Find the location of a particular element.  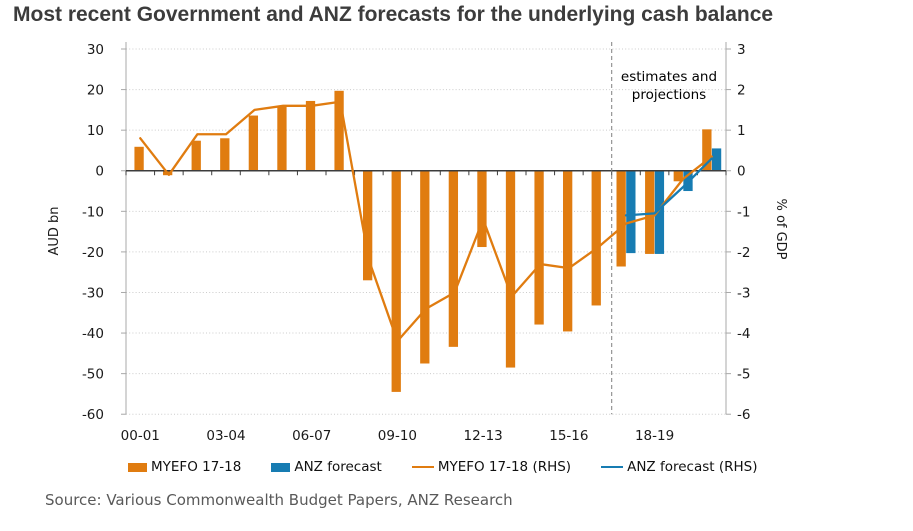

x-axis-ticks is located at coordinates (426, 173).